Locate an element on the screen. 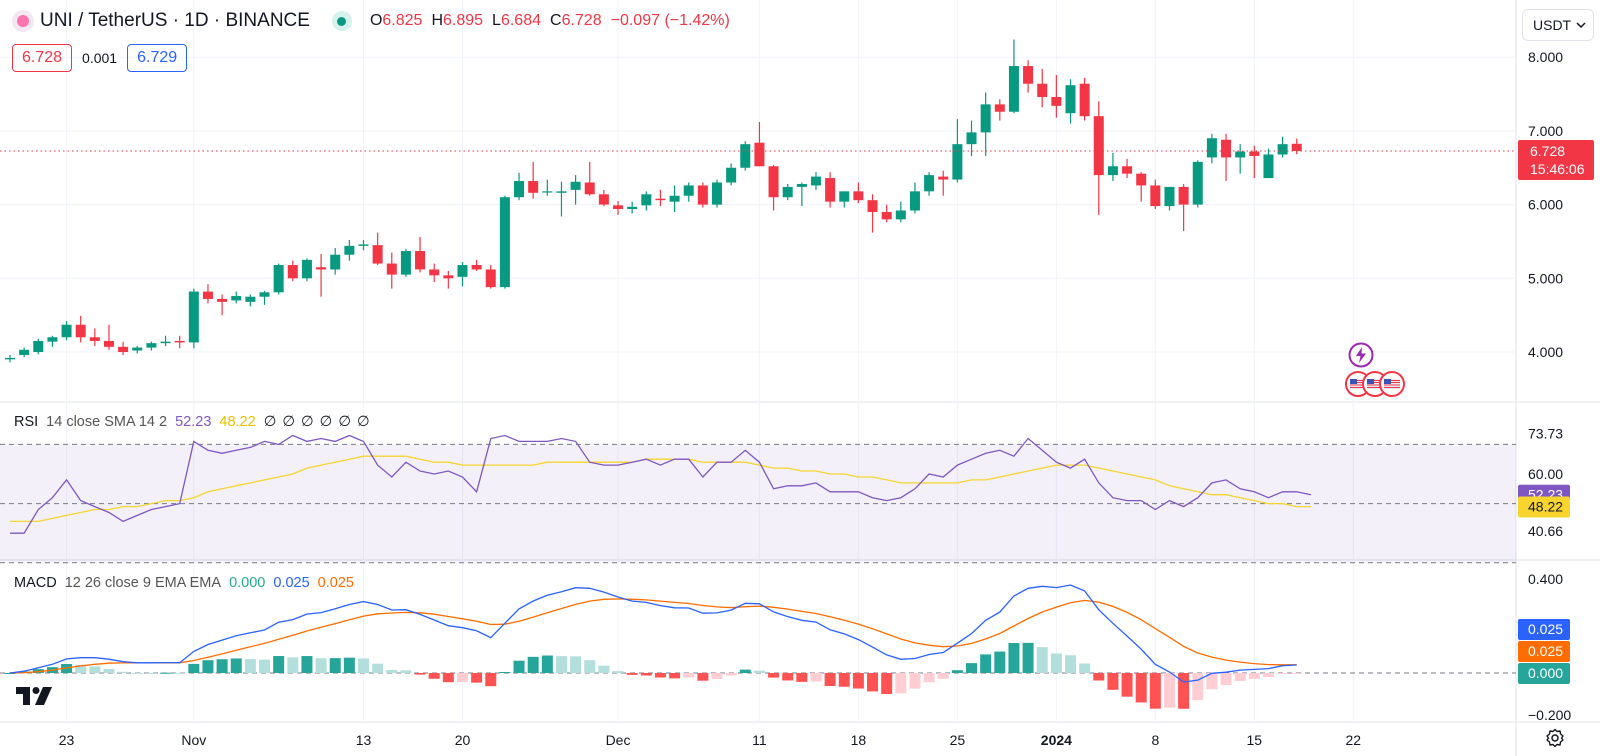  buy-button: 6.729 is located at coordinates (157, 58).